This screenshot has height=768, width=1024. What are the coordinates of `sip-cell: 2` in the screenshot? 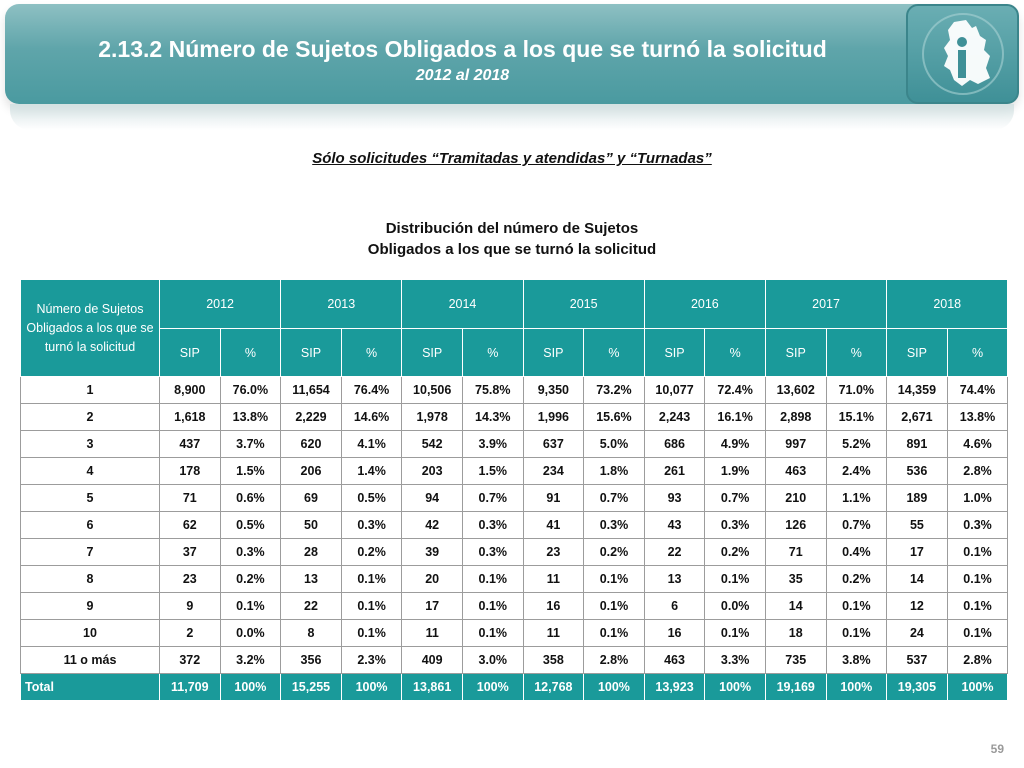 It's located at (190, 633).